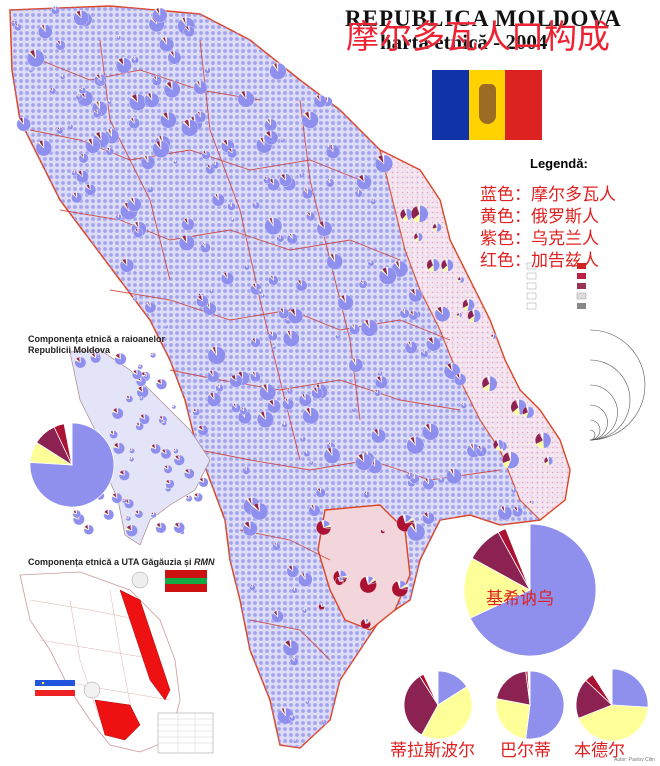  I want to click on pie-tiraspol, so click(438, 705).